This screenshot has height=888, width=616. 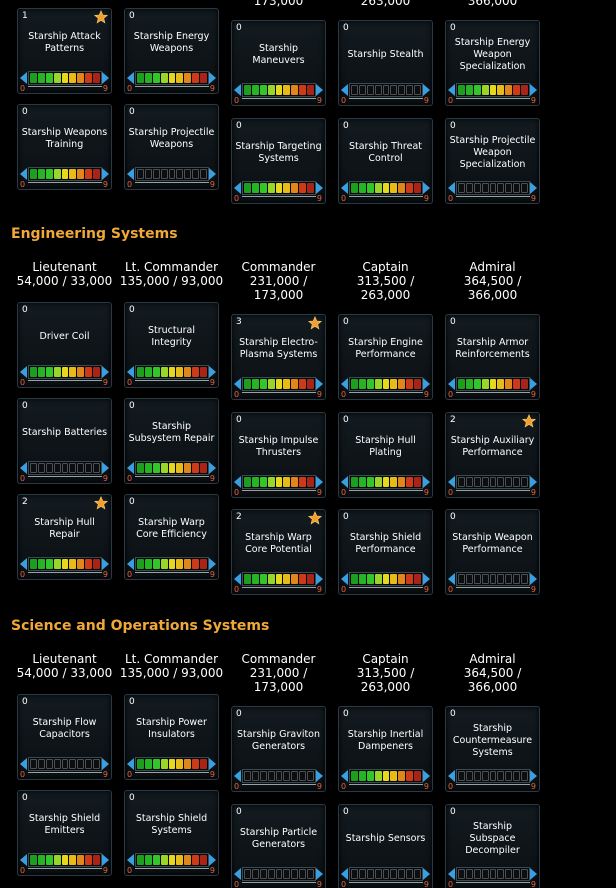 What do you see at coordinates (278, 552) in the screenshot?
I see `skill-card: 2 Starship Warp Core Potential 0 9` at bounding box center [278, 552].